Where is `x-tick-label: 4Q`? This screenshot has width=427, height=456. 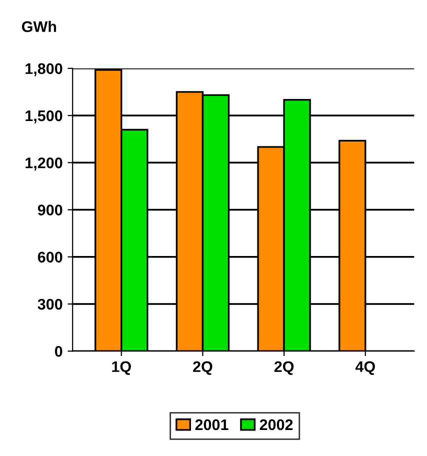 x-tick-label: 4Q is located at coordinates (365, 368).